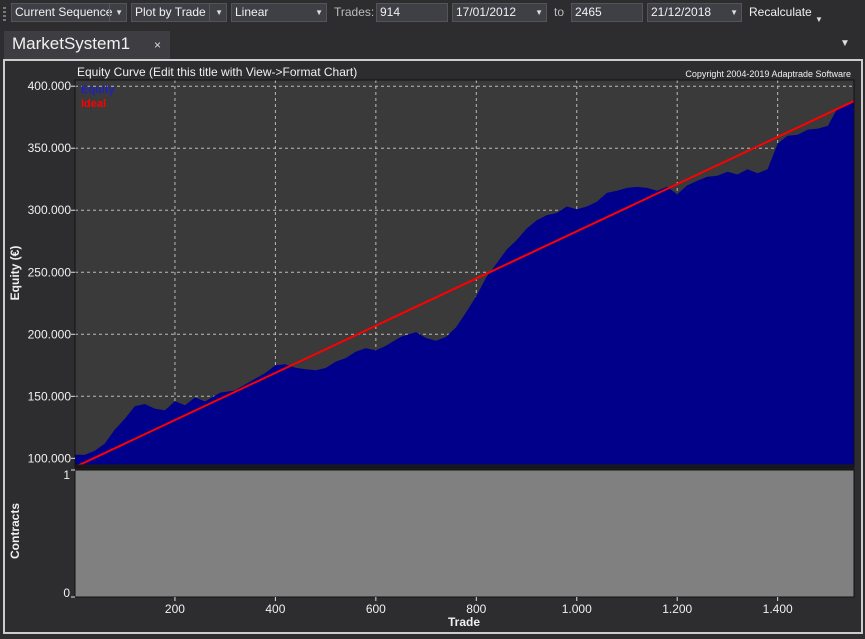  I want to click on equity-y-axis-label: Equity (€), so click(15, 273).